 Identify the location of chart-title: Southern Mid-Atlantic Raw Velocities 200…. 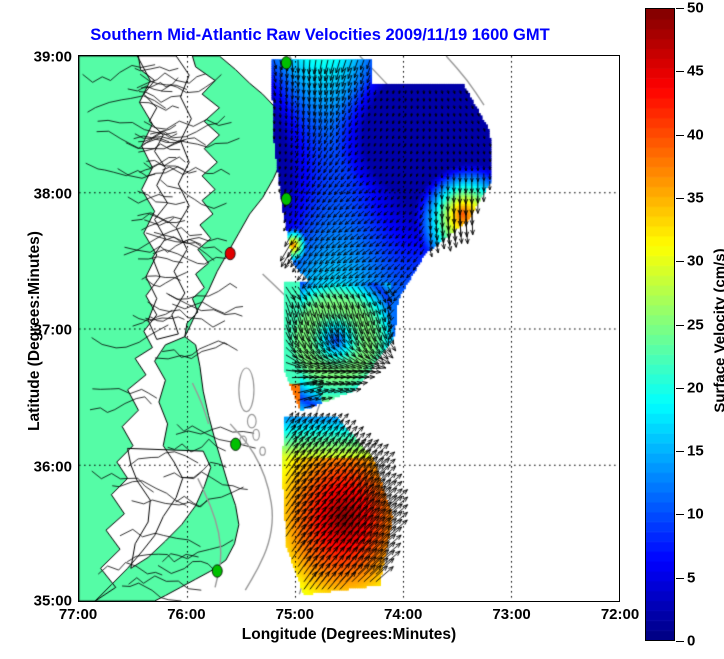
(320, 35).